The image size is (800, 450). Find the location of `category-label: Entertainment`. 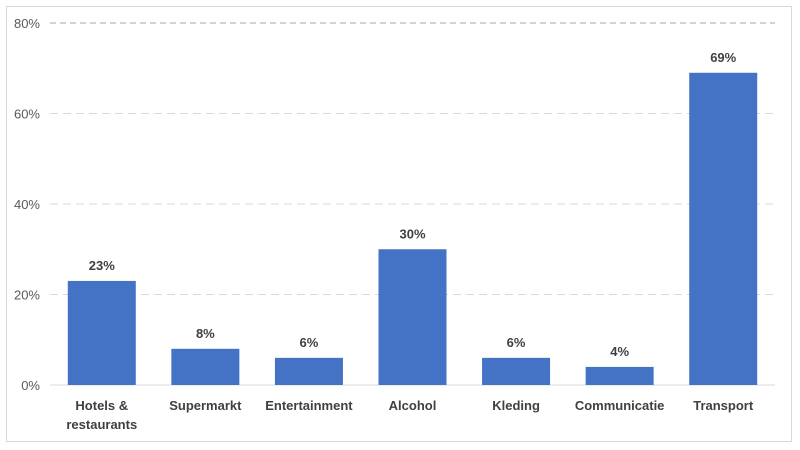

category-label: Entertainment is located at coordinates (309, 405).